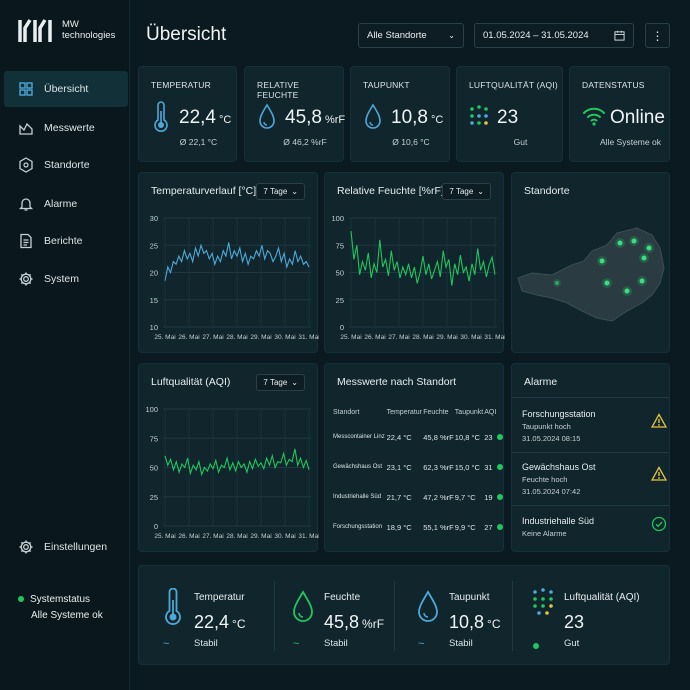 This screenshot has width=690, height=690. I want to click on table-header-row: Standort Temperatur Feuchte Taupunkt AQI, so click(418, 412).